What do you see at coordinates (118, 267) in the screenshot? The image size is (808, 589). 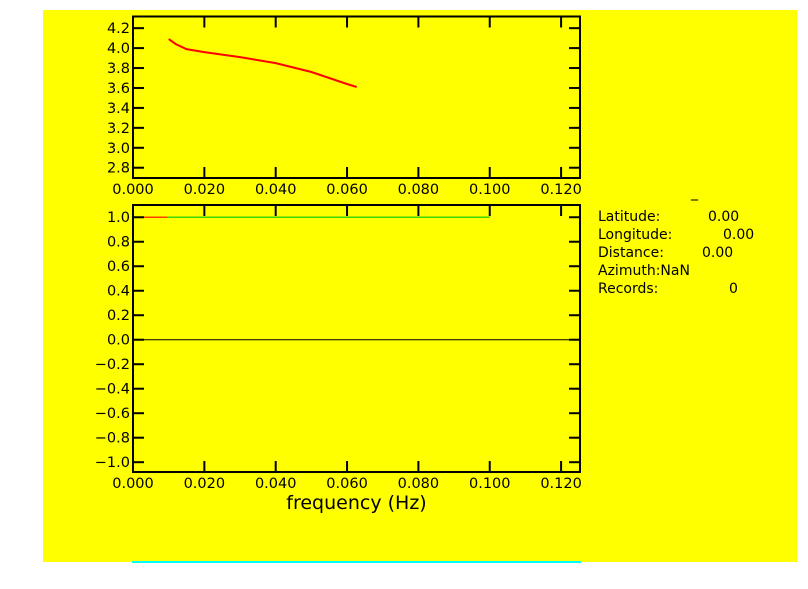 I see `y-tick-label: 0.6` at bounding box center [118, 267].